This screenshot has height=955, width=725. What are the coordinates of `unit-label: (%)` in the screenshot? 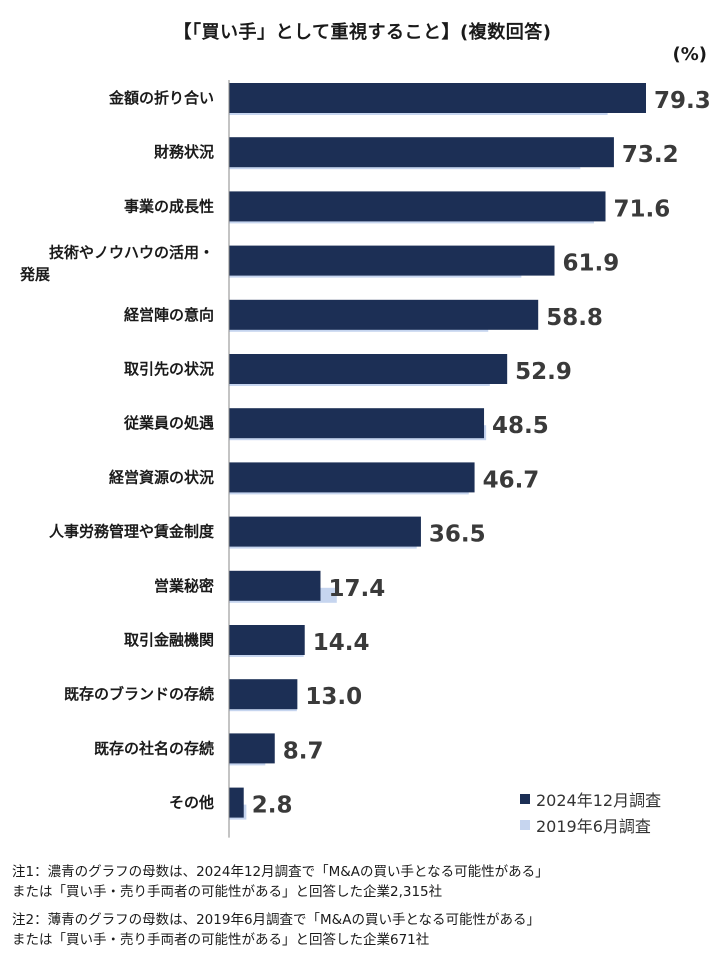 It's located at (690, 54).